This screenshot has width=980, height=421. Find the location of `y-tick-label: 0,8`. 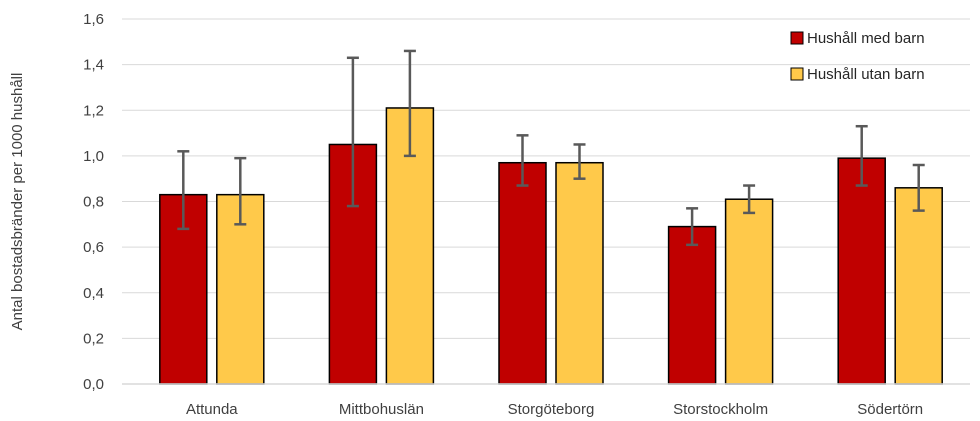

y-tick-label: 0,8 is located at coordinates (93, 202).